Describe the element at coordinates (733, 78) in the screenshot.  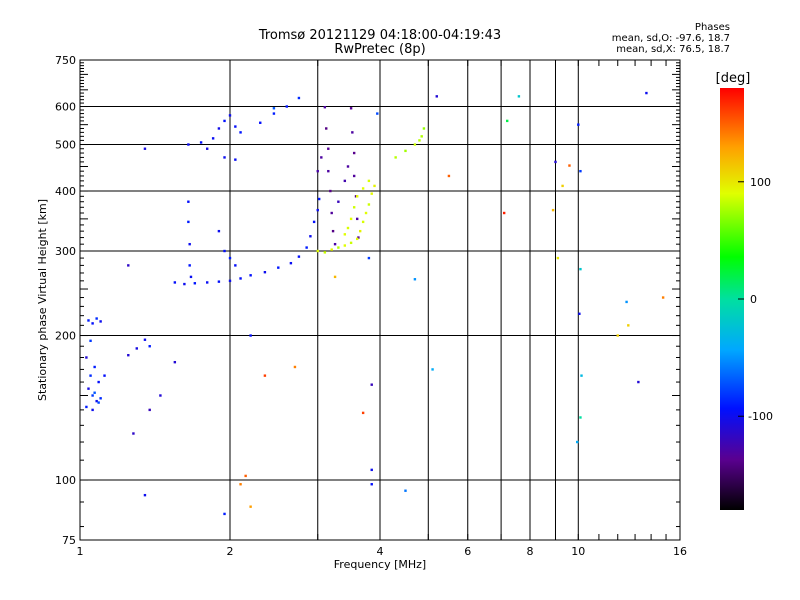
I see `colorbar-label: [deg]` at that location.